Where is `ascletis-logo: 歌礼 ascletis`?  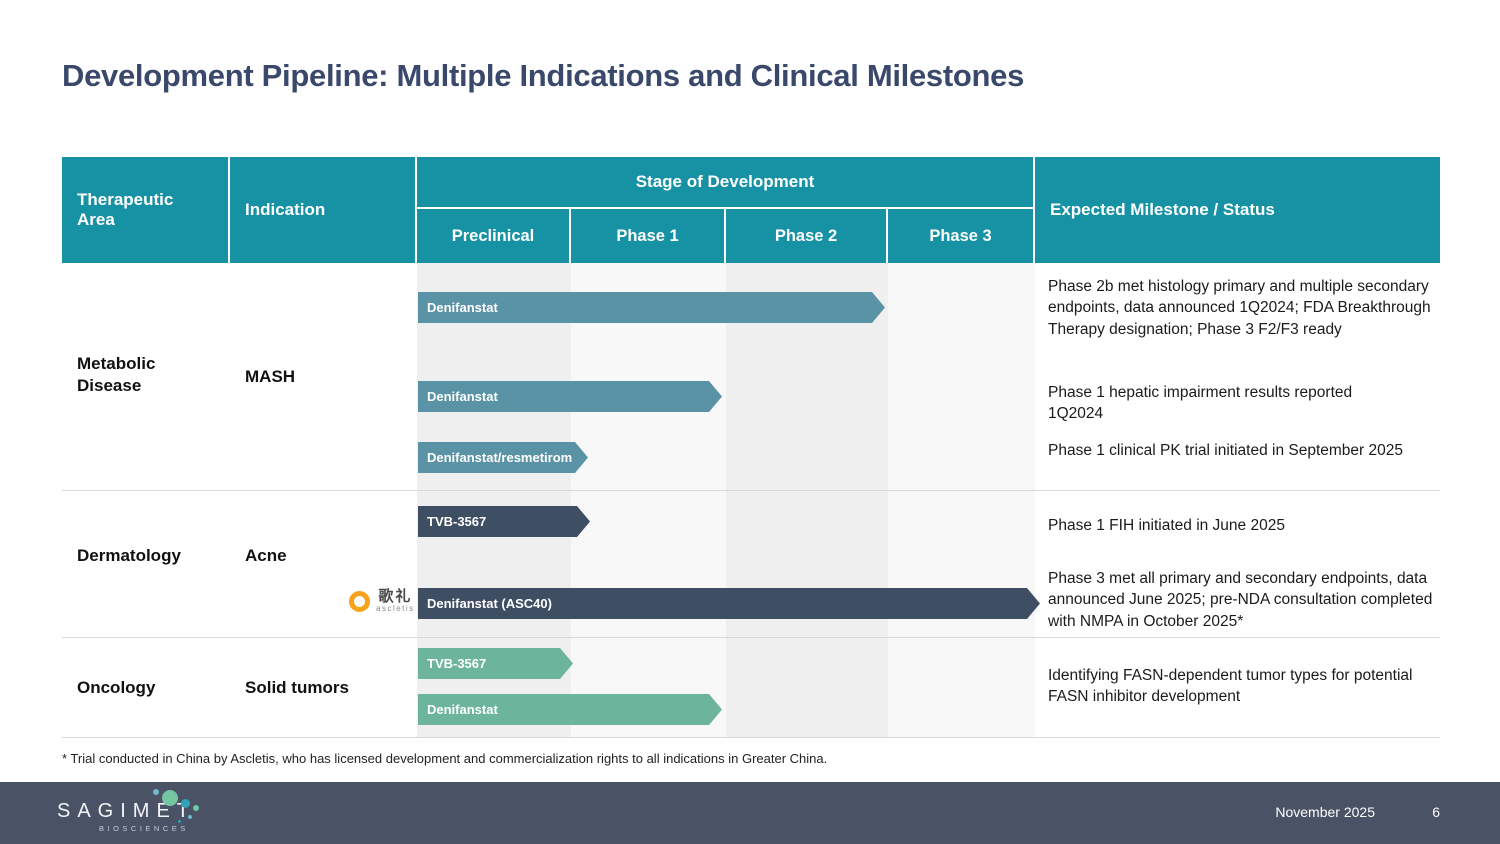
ascletis-logo: 歌礼 ascletis is located at coordinates (382, 601).